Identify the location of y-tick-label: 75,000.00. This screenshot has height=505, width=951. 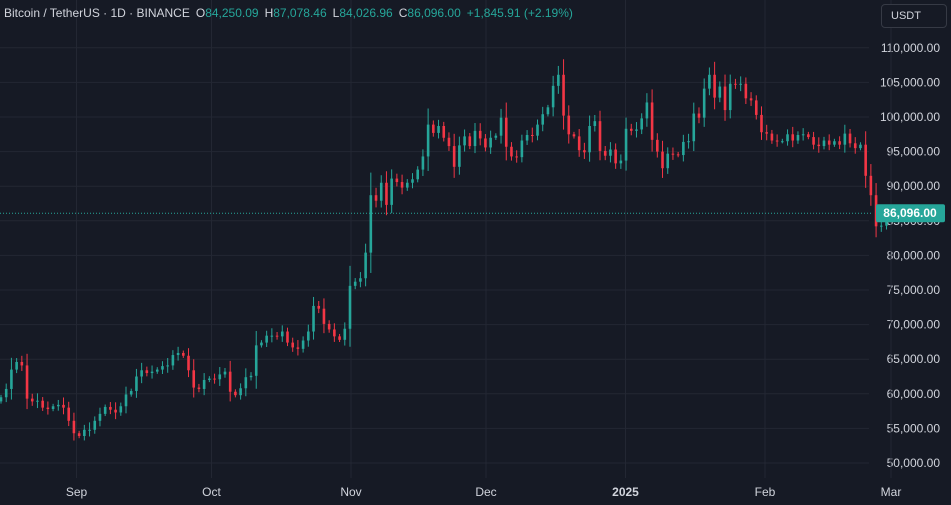
(914, 290).